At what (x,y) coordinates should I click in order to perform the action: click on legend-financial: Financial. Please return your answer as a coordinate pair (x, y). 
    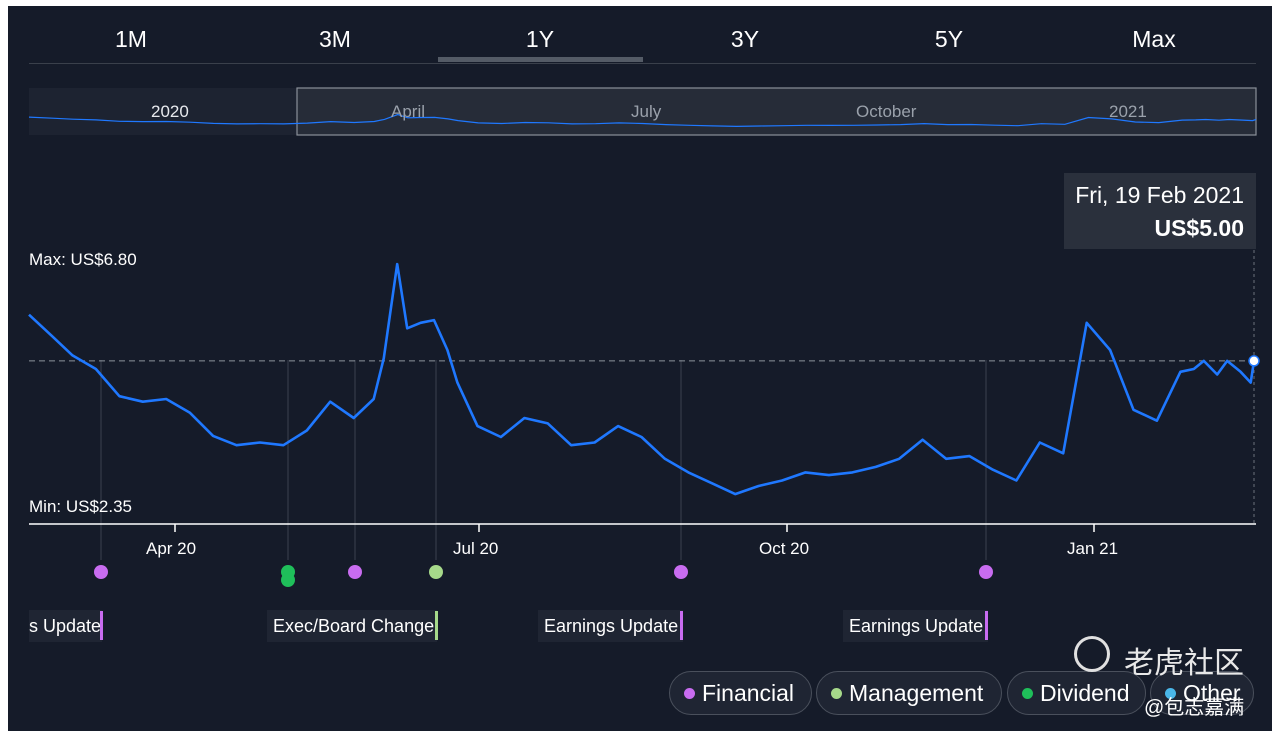
    Looking at the image, I should click on (740, 693).